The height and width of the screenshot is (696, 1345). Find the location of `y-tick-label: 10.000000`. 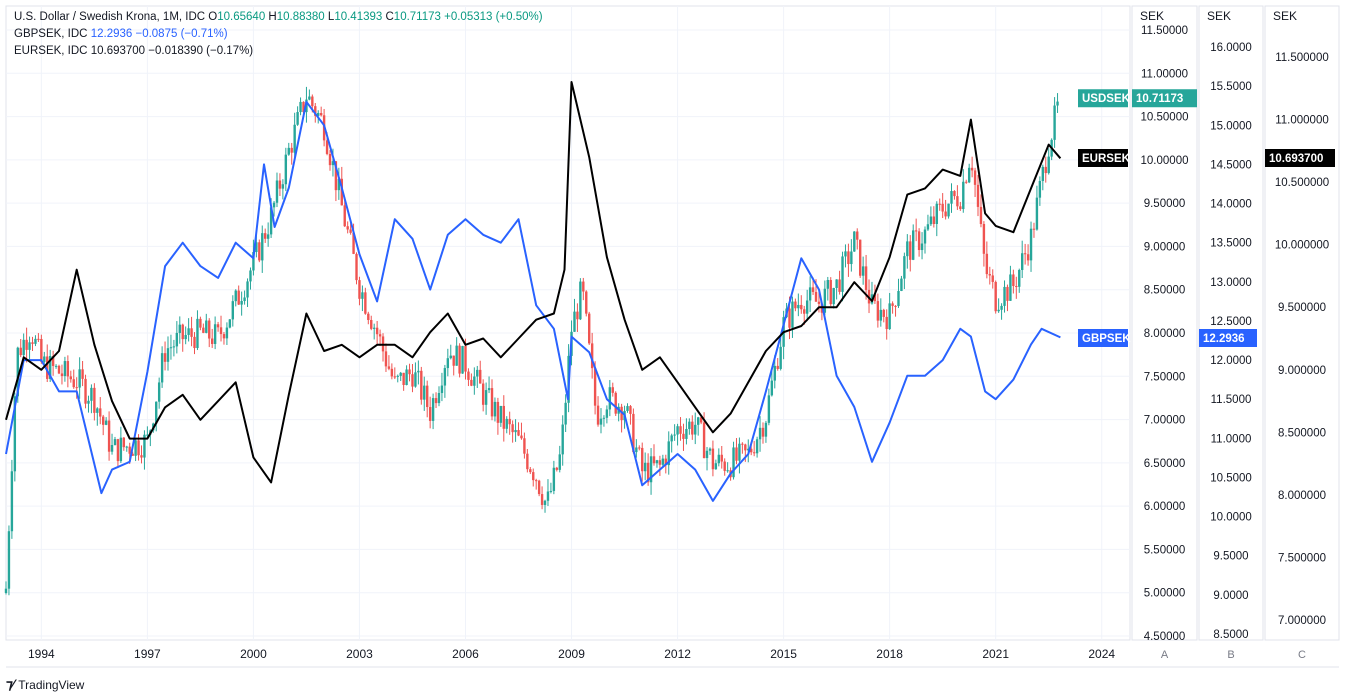

y-tick-label: 10.000000 is located at coordinates (1302, 246).